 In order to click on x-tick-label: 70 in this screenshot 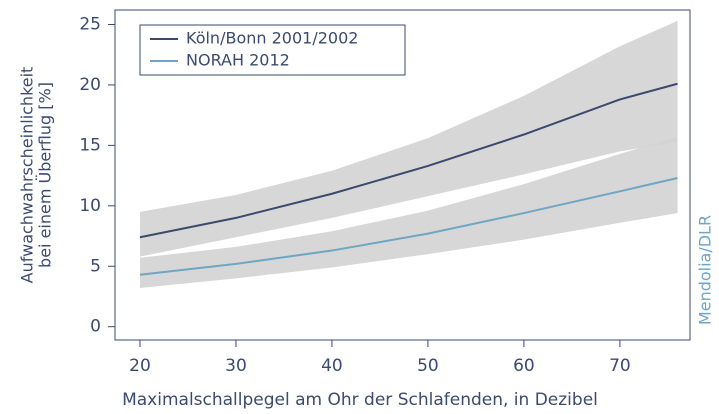, I will do `click(620, 366)`.